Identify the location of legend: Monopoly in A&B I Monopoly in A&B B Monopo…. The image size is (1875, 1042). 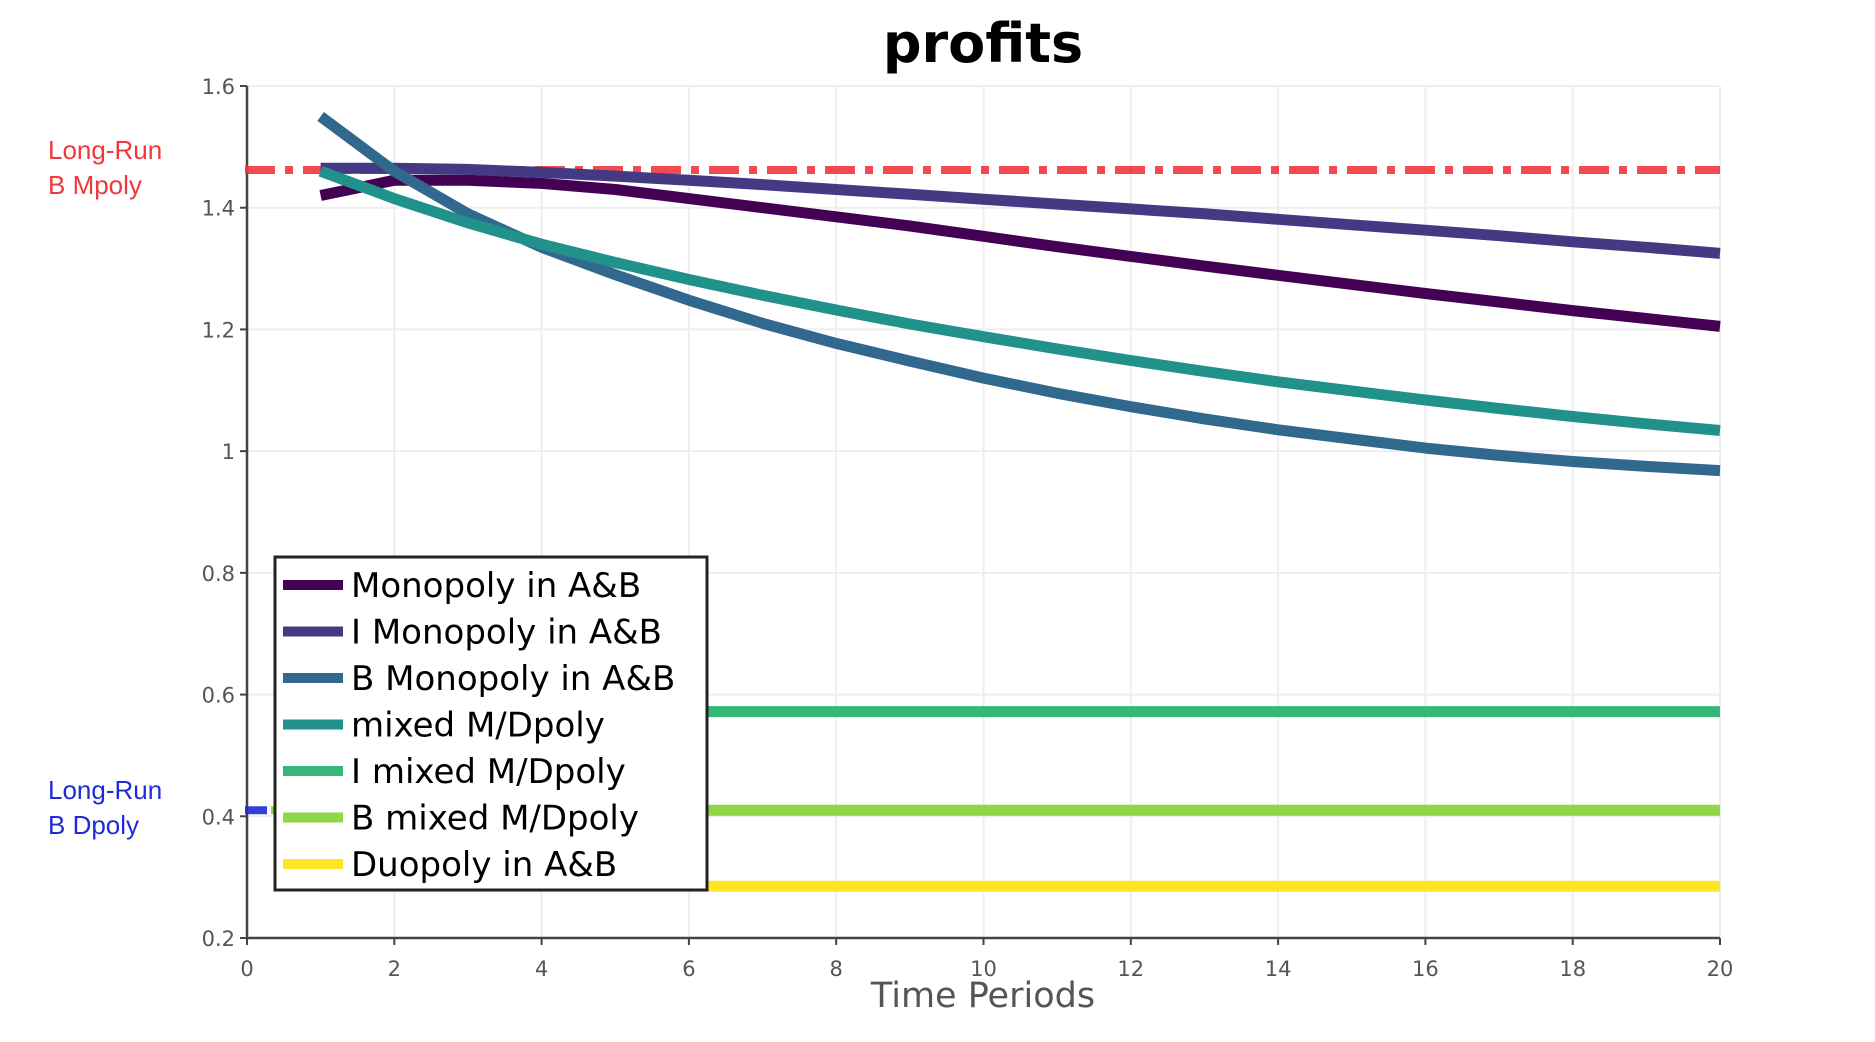
(491, 723).